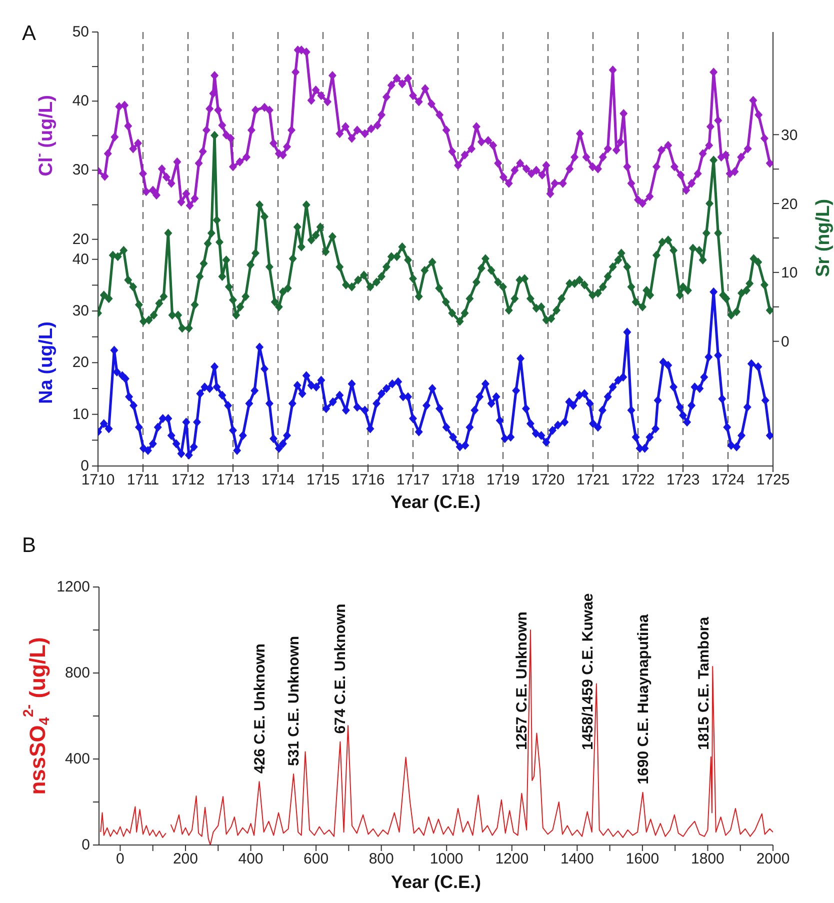 Image resolution: width=834 pixels, height=903 pixels. Describe the element at coordinates (458, 480) in the screenshot. I see `x-tick-label: 1718` at that location.